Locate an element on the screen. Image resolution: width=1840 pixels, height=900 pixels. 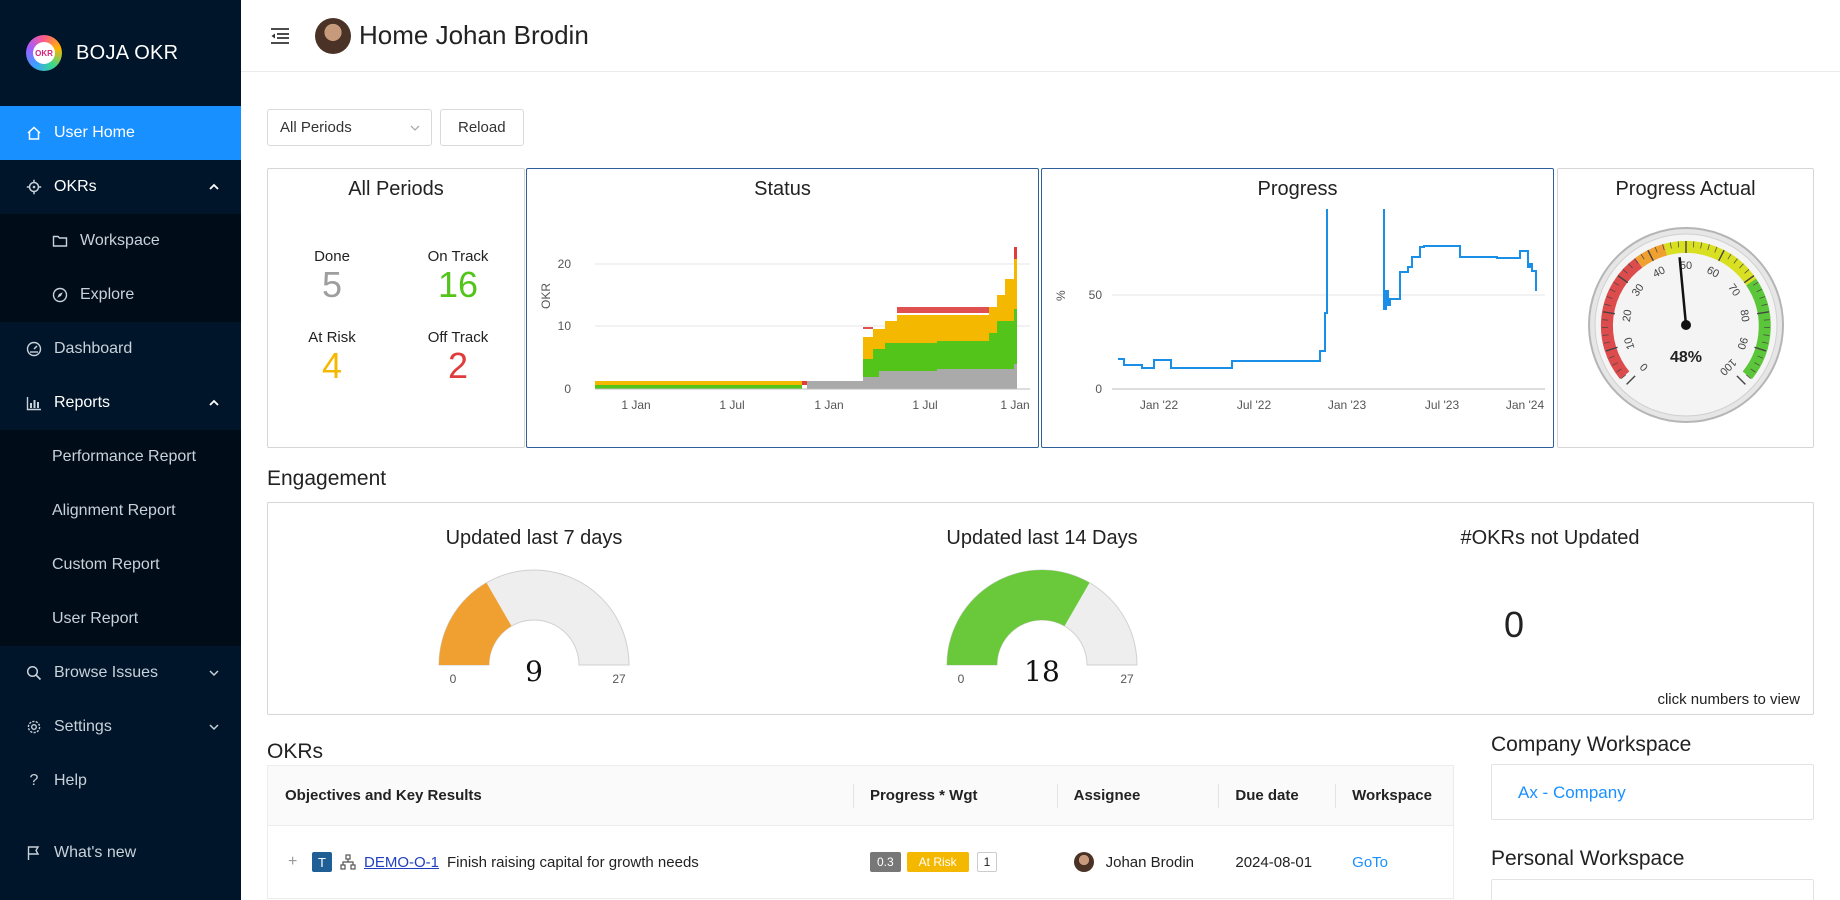
col-assignee: Assignee is located at coordinates (1137, 795).